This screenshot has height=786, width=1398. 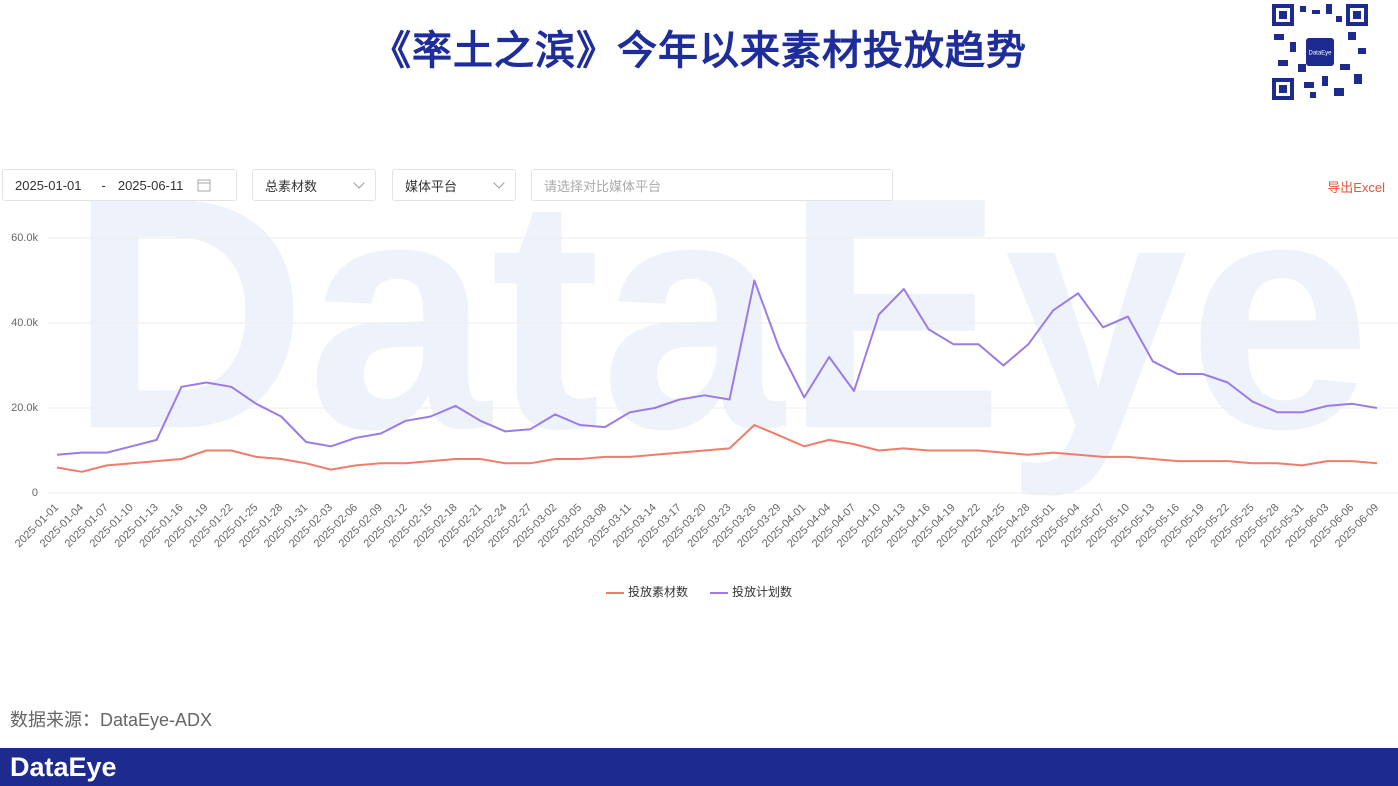 I want to click on end-date: 2025-06-11, so click(x=150, y=185).